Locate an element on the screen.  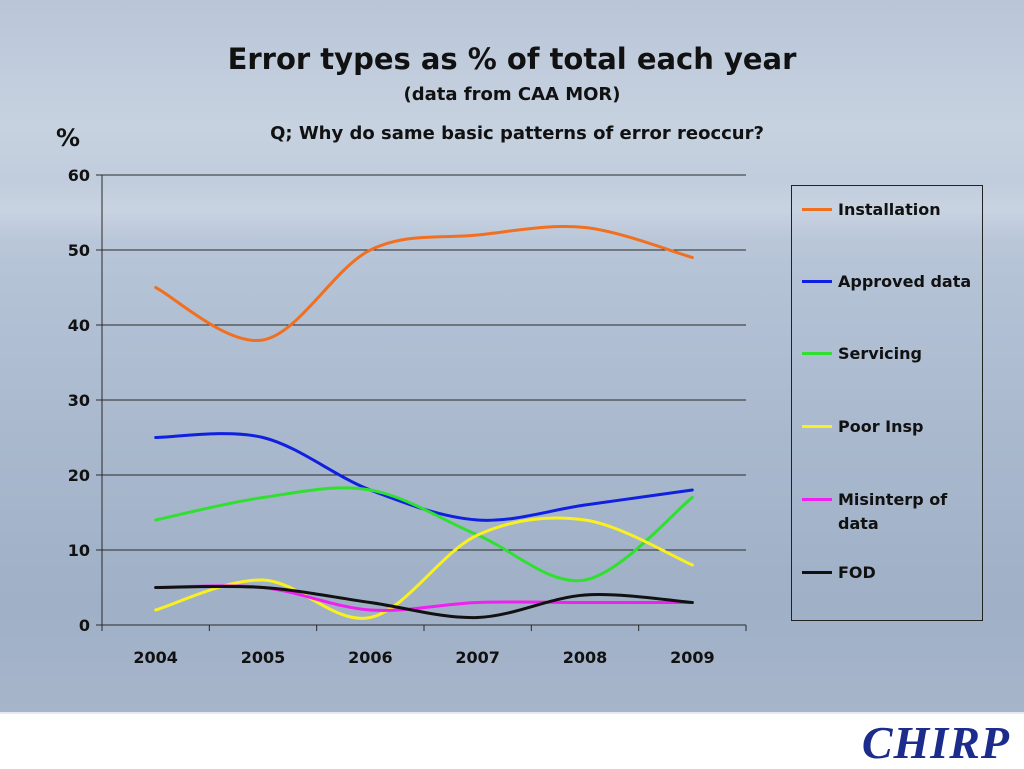
x-tick-label-2005: 2005 is located at coordinates (263, 657).